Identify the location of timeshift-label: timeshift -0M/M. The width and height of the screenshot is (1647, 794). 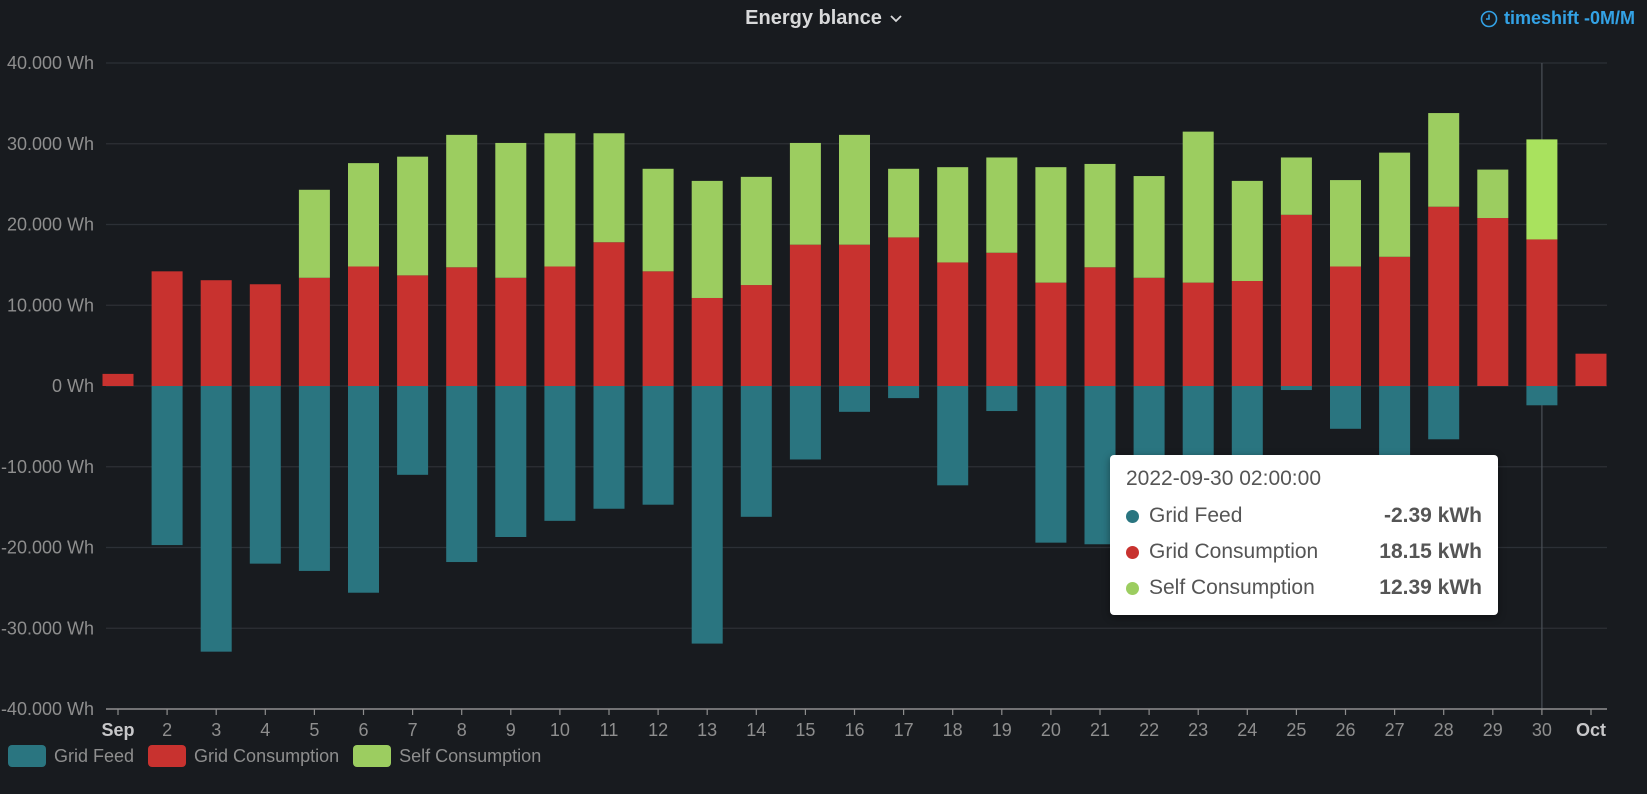
(1569, 18).